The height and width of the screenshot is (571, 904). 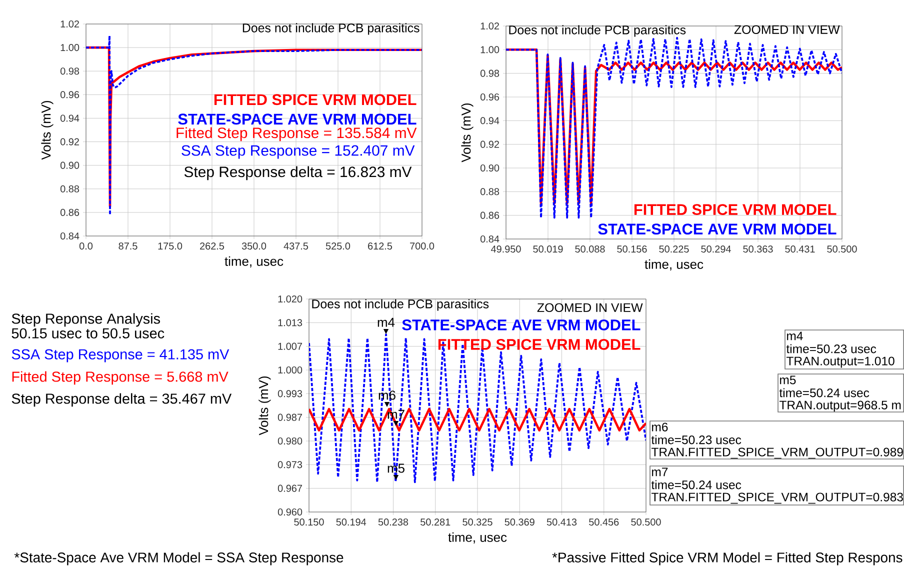 I want to click on x-tick-label: 50.294, so click(x=716, y=249).